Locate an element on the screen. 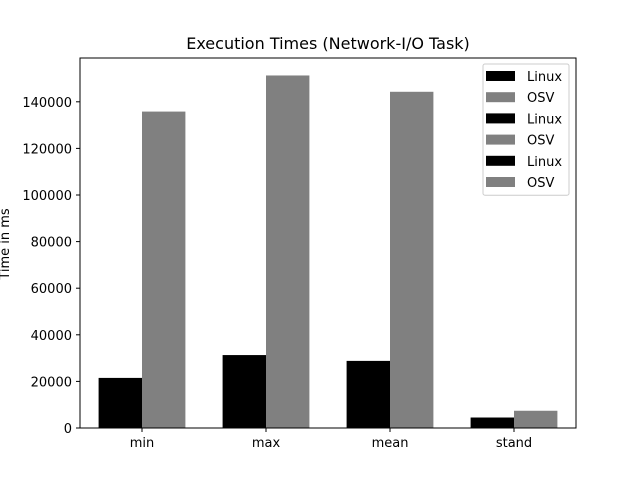 The width and height of the screenshot is (640, 480). bar-linux-stand is located at coordinates (492, 422).